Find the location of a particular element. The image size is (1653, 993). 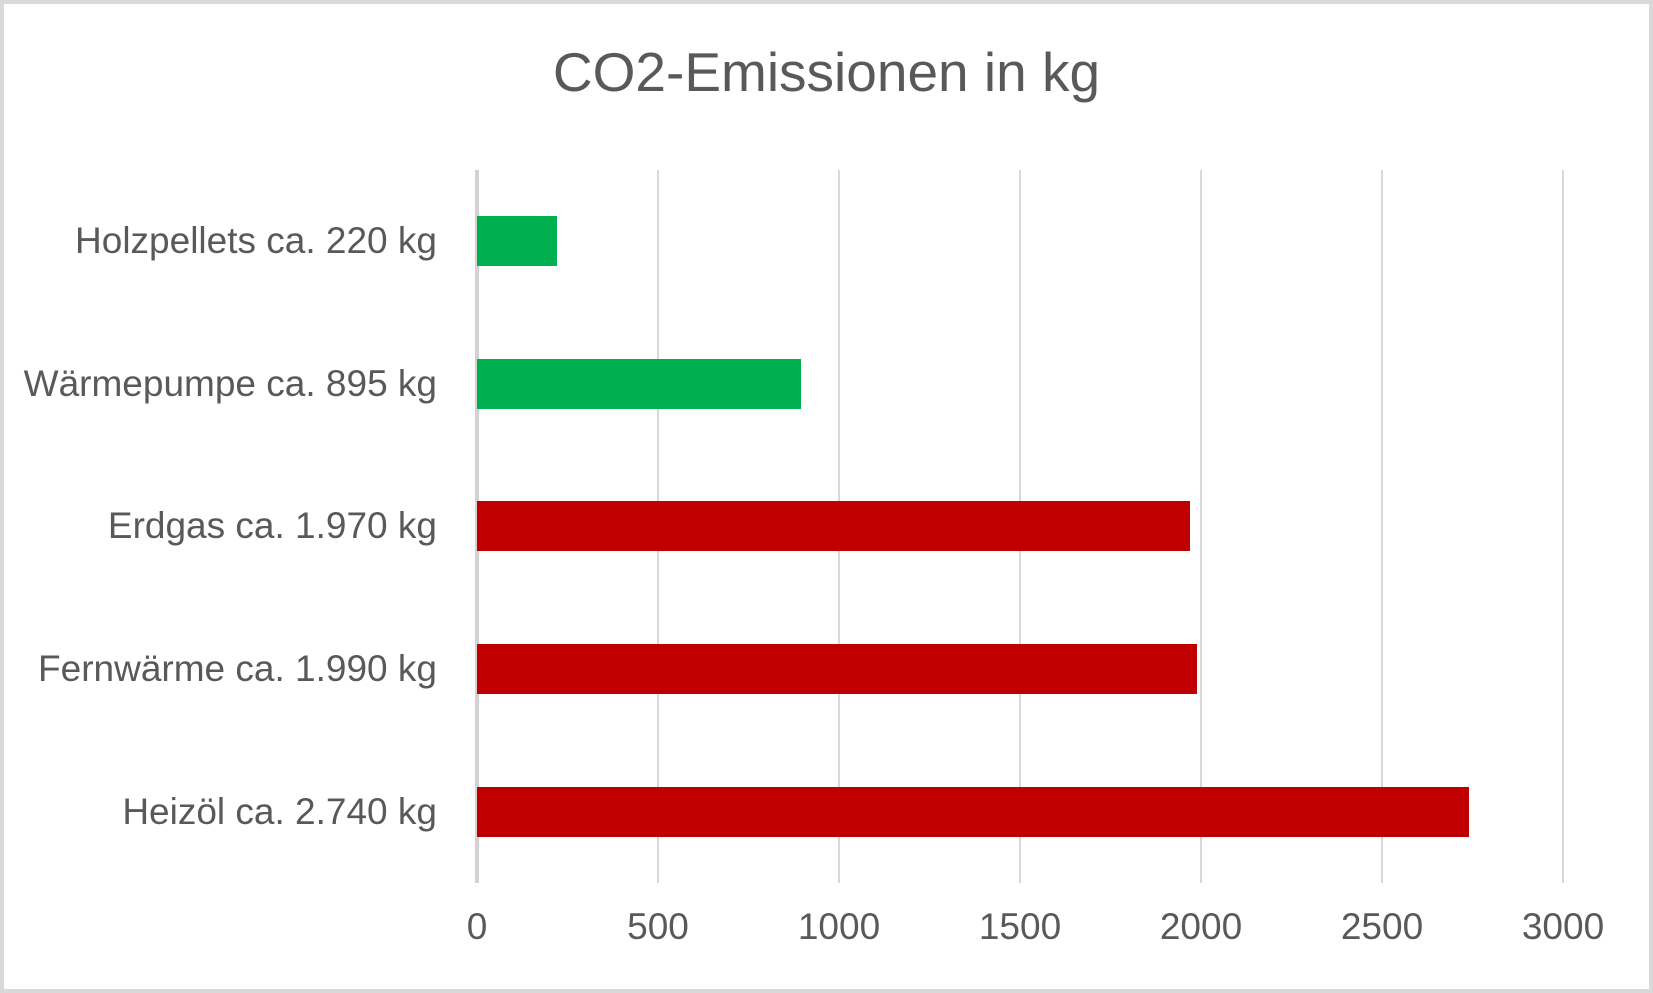

x-tick-label-2500: 2500 is located at coordinates (1382, 926).